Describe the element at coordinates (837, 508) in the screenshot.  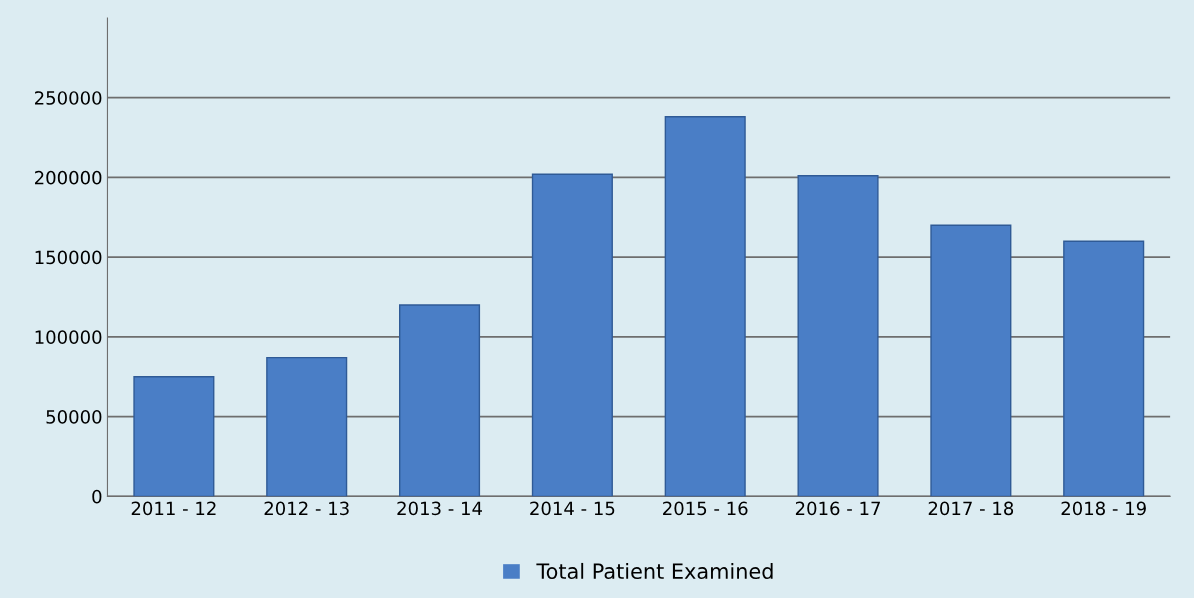
I see `x-tick-label: 2016 - 17` at that location.